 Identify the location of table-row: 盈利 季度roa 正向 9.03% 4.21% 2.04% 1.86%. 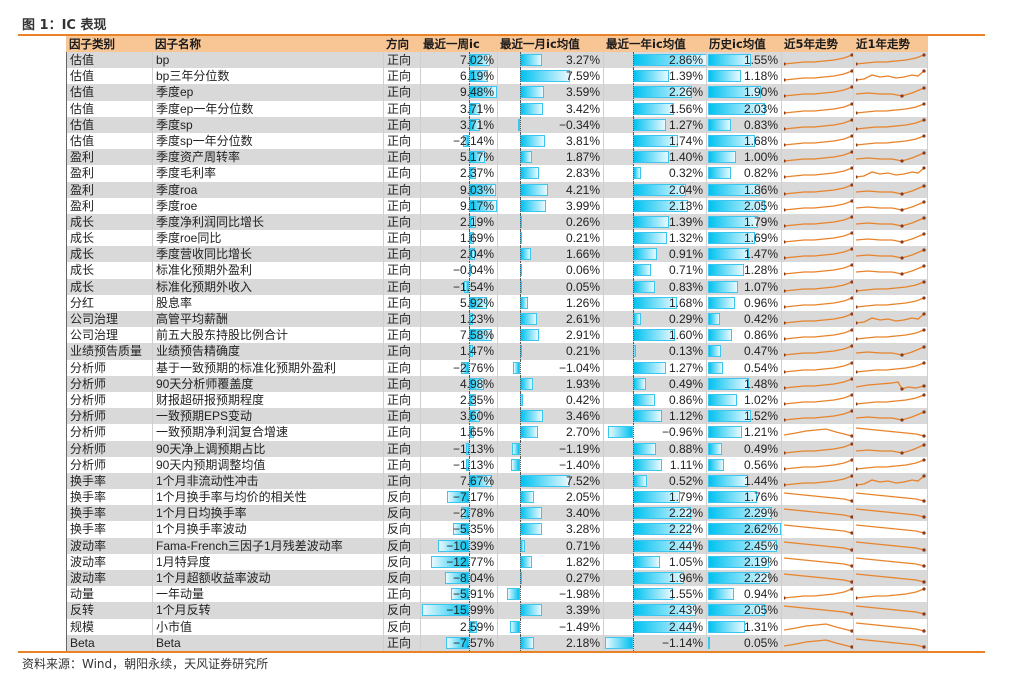
(497, 189).